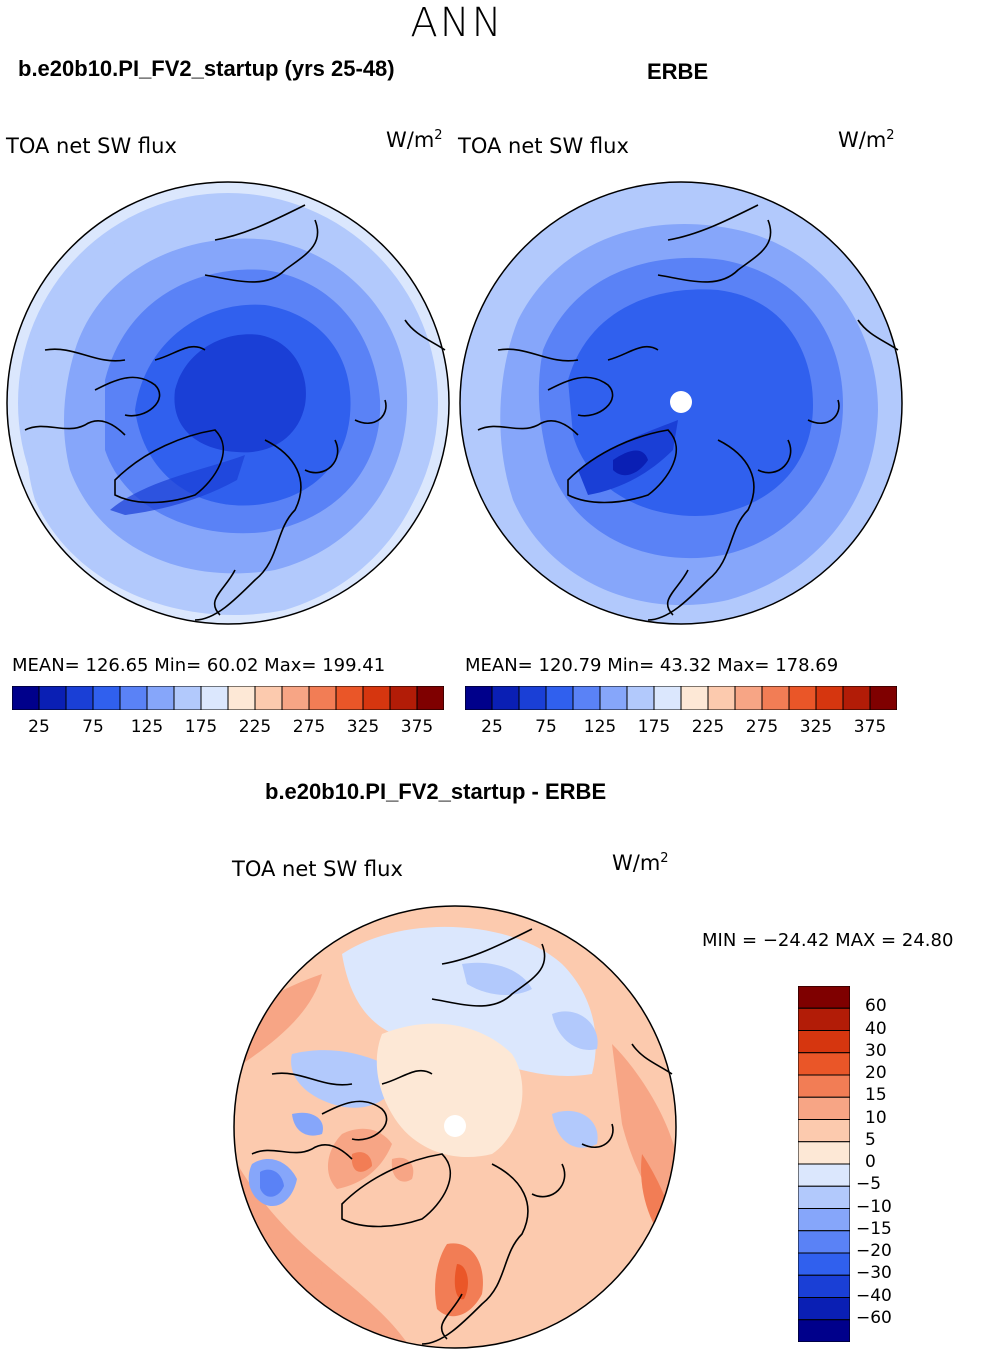  What do you see at coordinates (874, 1317) in the screenshot?
I see `colorbar-tick-label: −60` at bounding box center [874, 1317].